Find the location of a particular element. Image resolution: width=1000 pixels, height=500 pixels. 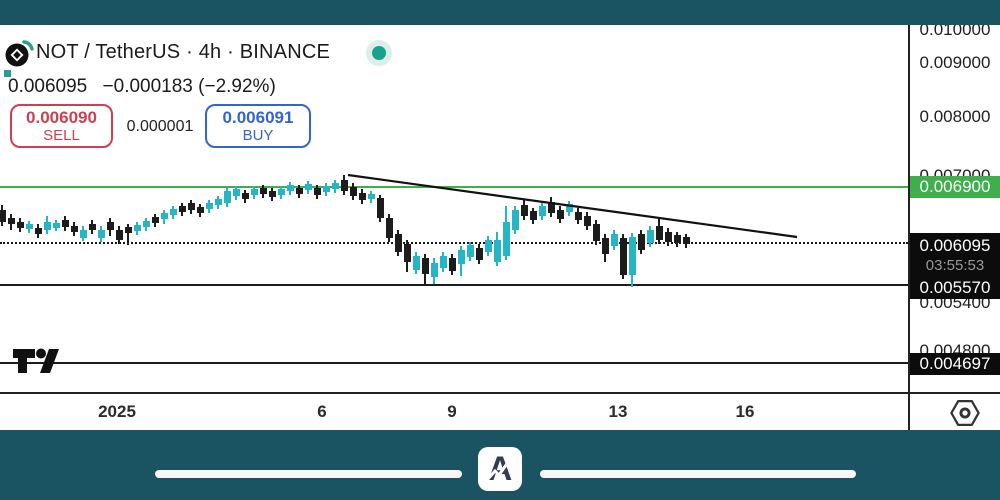

app-badge-arrow-icon is located at coordinates (499, 468).